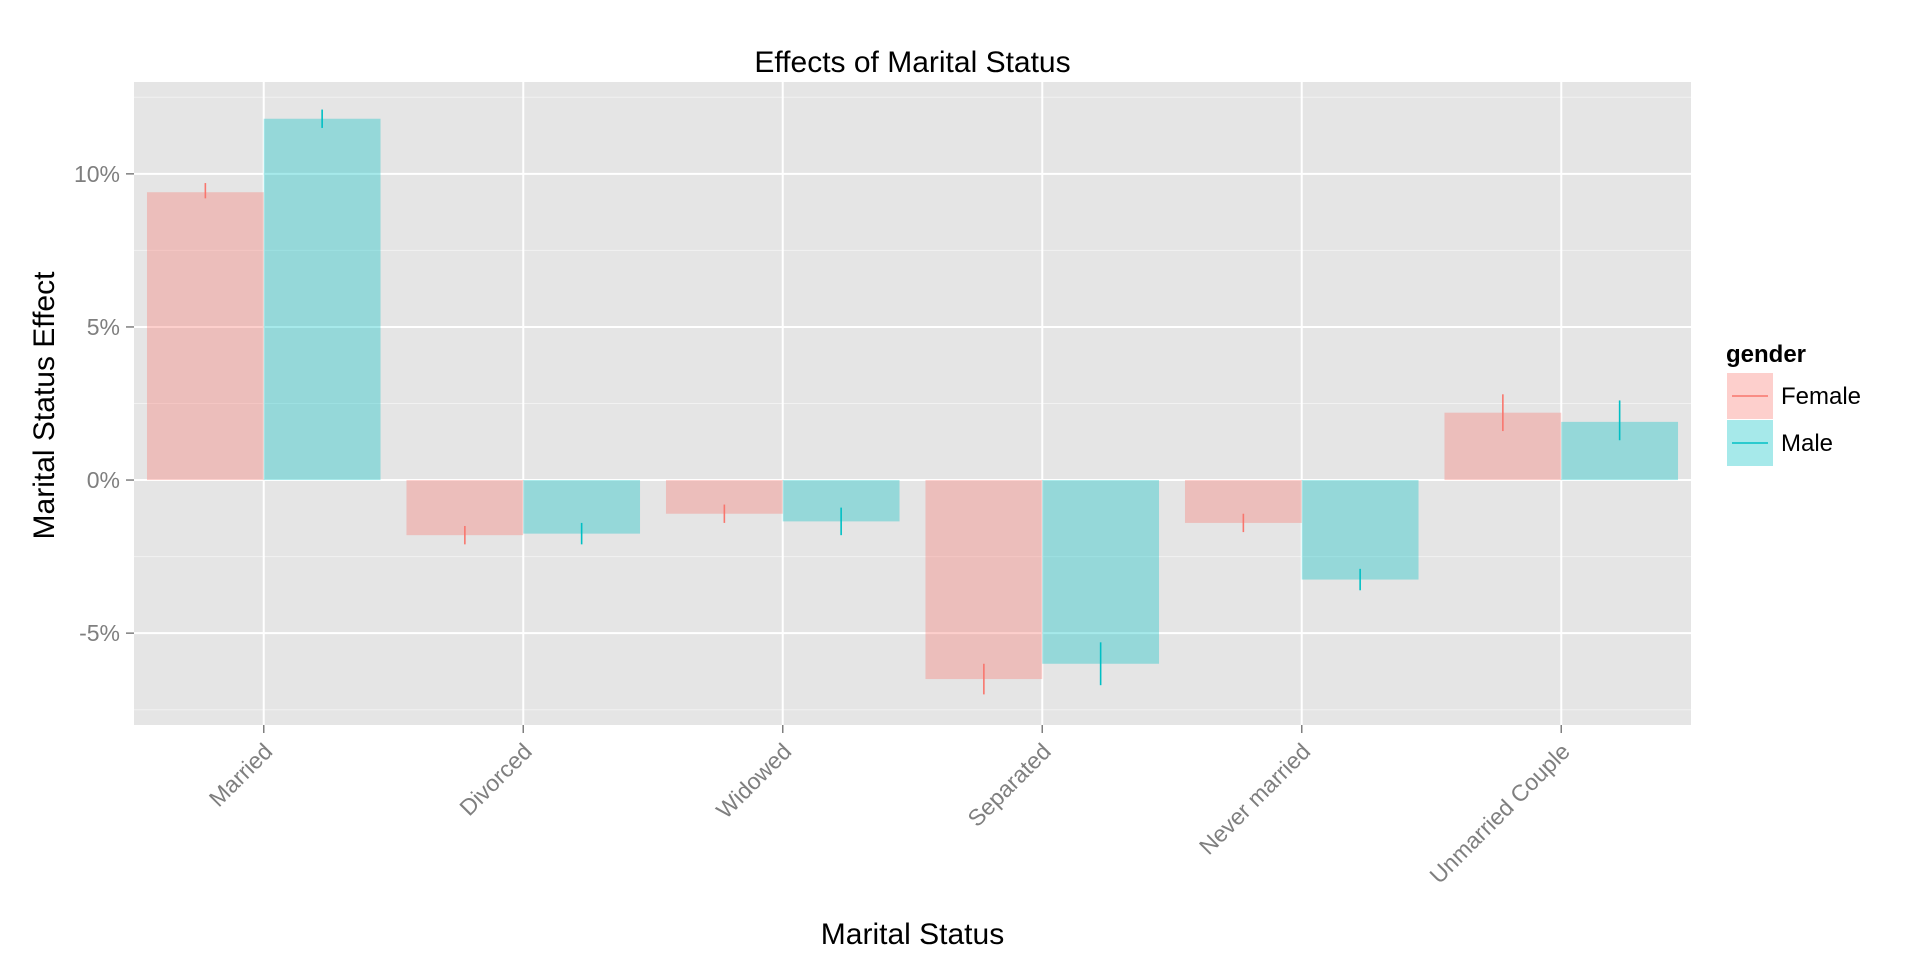 The height and width of the screenshot is (960, 1920). What do you see at coordinates (912, 934) in the screenshot?
I see `x-axis-title: Marital Status` at bounding box center [912, 934].